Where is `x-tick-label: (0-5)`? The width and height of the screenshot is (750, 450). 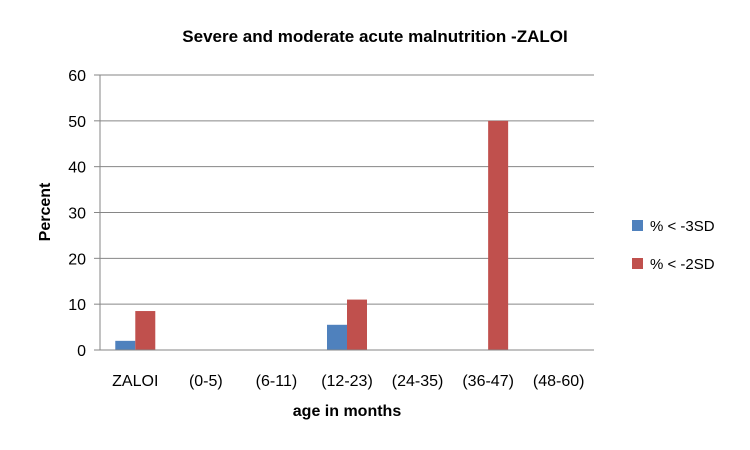 x-tick-label: (0-5) is located at coordinates (206, 381).